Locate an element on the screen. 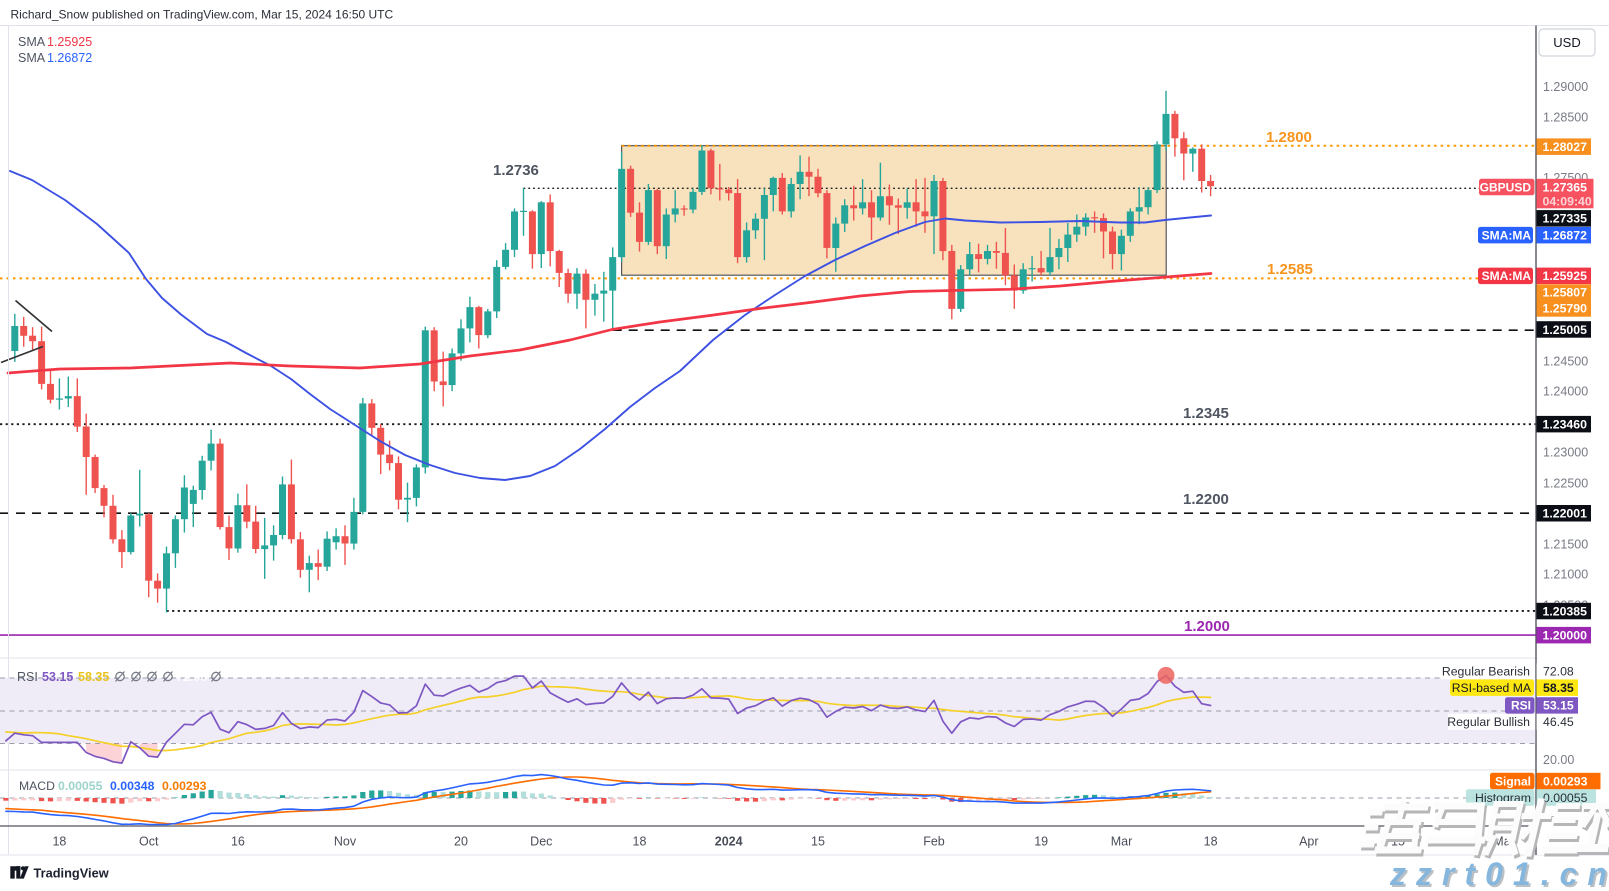  svg-text: 1.23000 is located at coordinates (1565, 453).